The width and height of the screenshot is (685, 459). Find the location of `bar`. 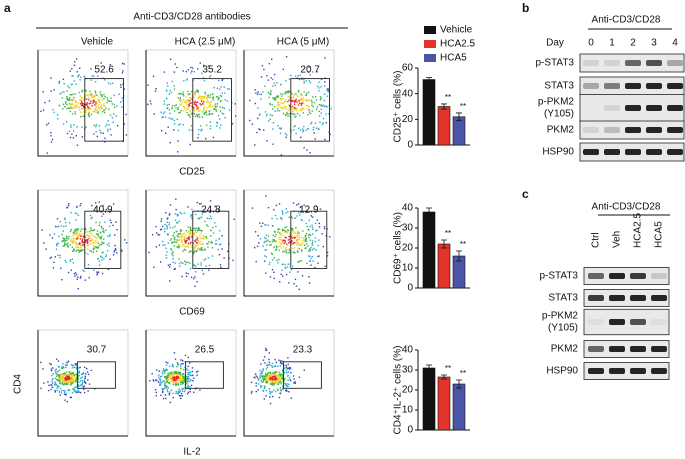

bar is located at coordinates (459, 407).